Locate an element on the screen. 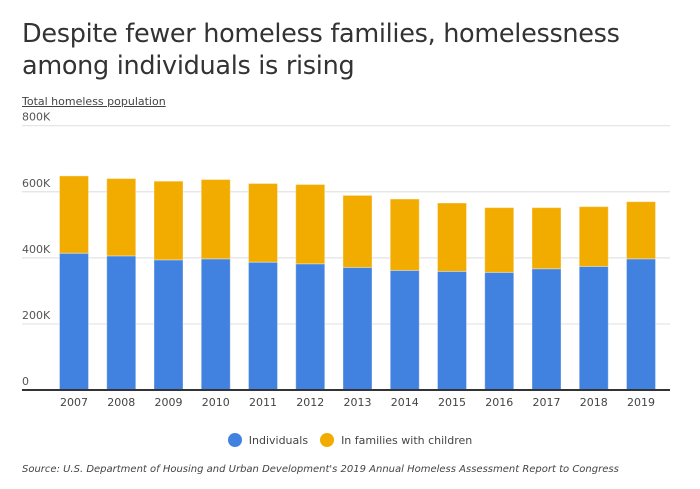  x-tick-label: 2008 is located at coordinates (121, 402).